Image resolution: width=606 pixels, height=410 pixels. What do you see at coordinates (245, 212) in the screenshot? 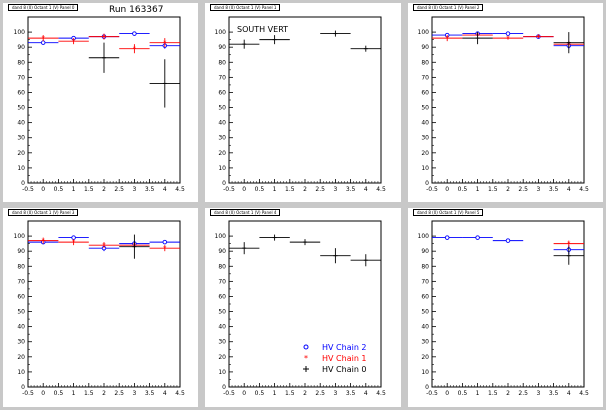
I see `pad-title: dand 8 (0) Octant 1 (V) Panel 4` at bounding box center [245, 212].